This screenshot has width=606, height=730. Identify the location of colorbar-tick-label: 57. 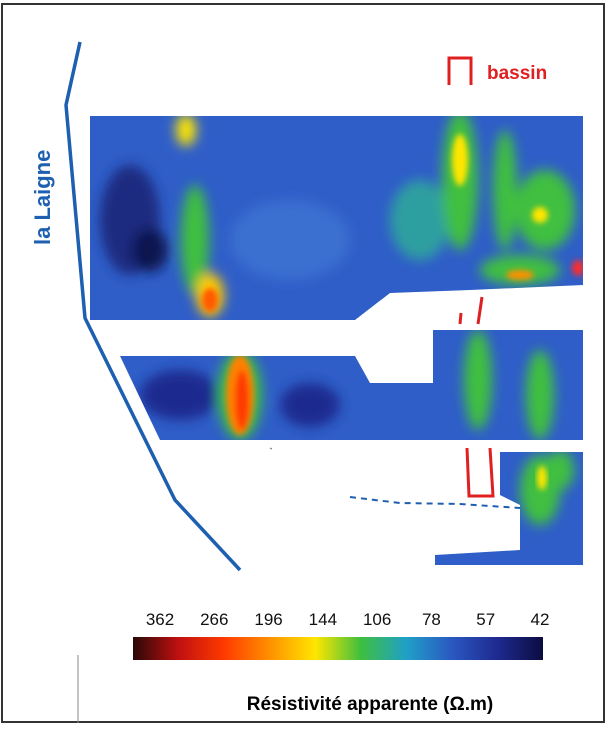
(485, 619).